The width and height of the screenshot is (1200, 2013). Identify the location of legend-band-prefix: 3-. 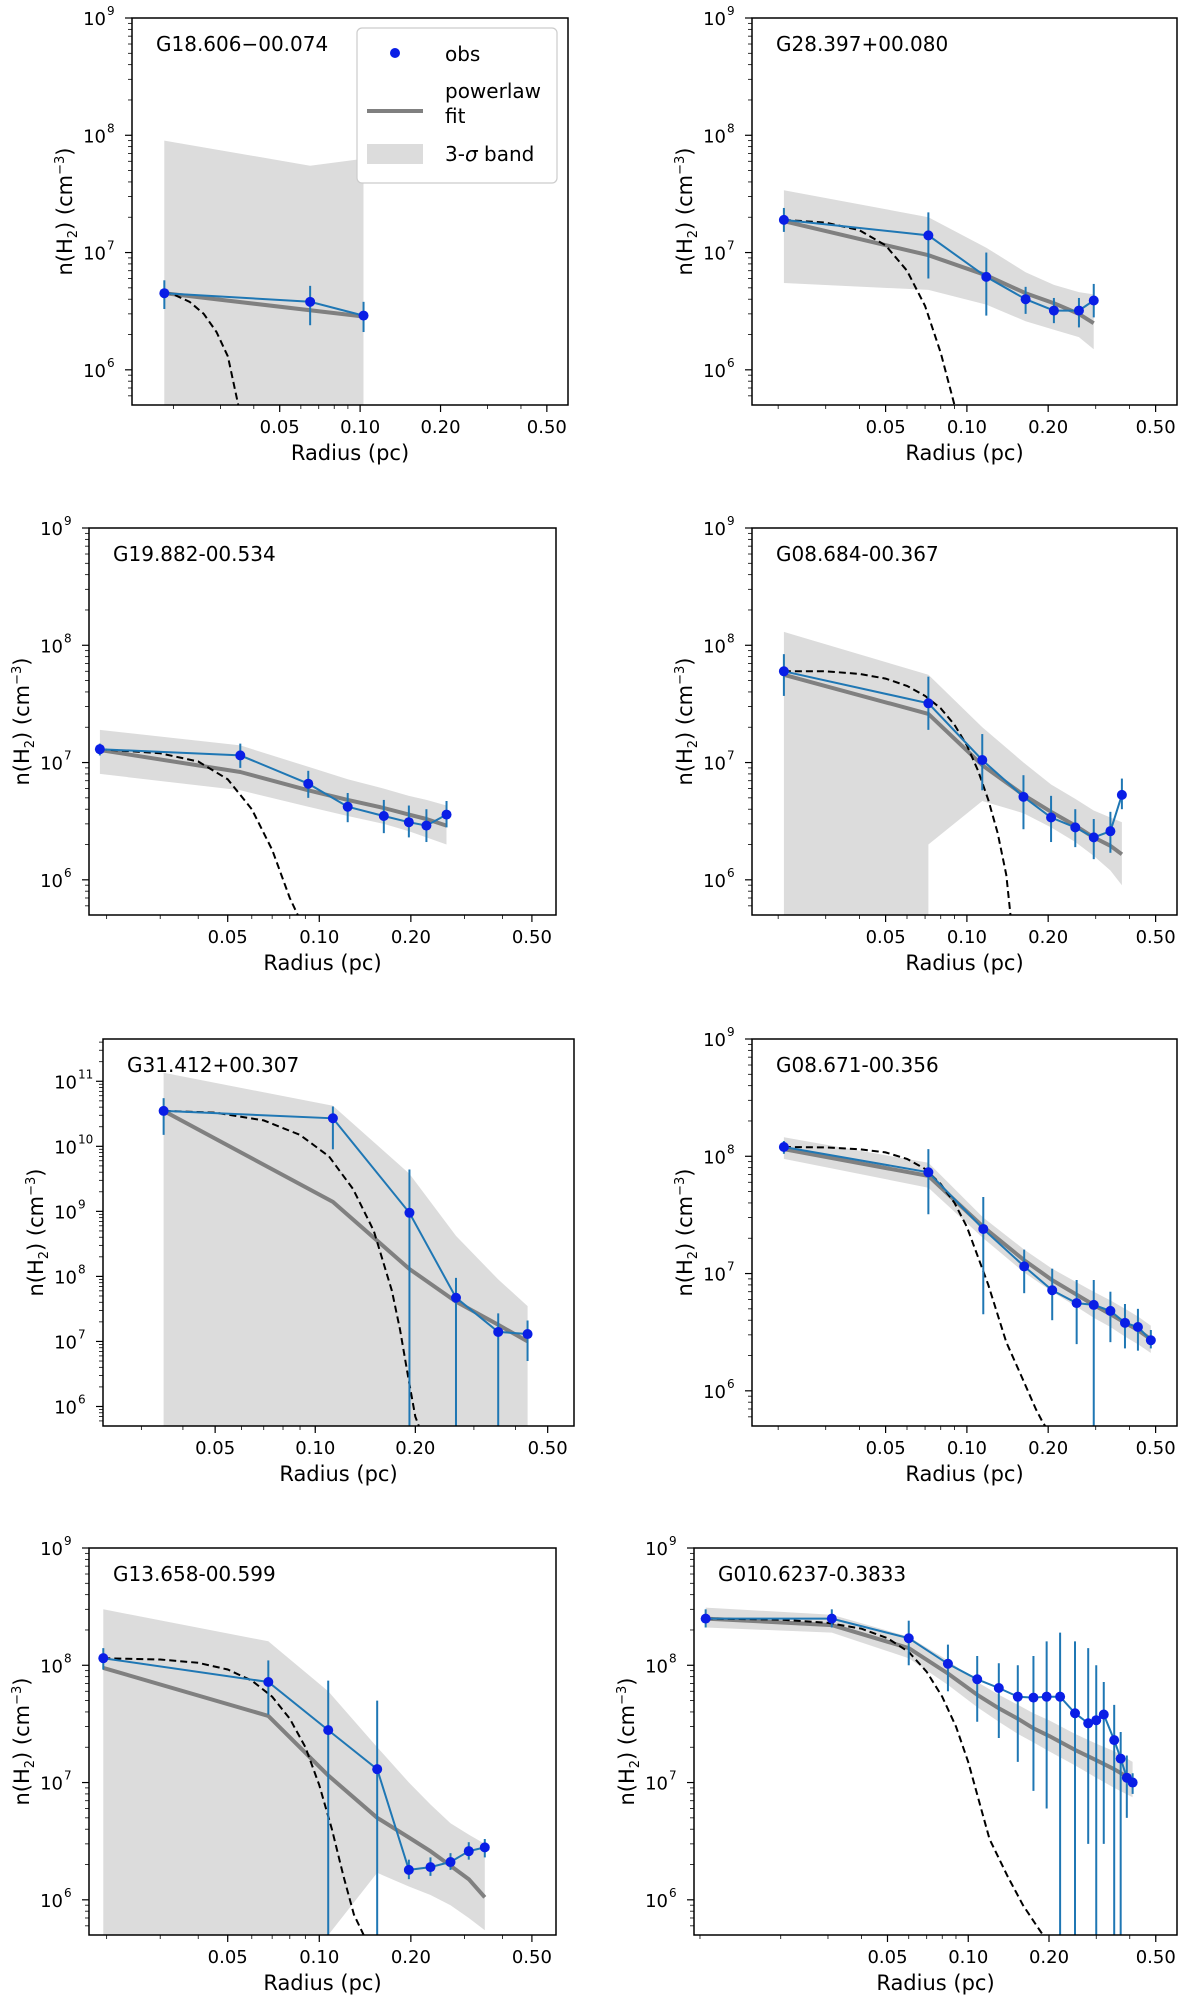
(455, 154).